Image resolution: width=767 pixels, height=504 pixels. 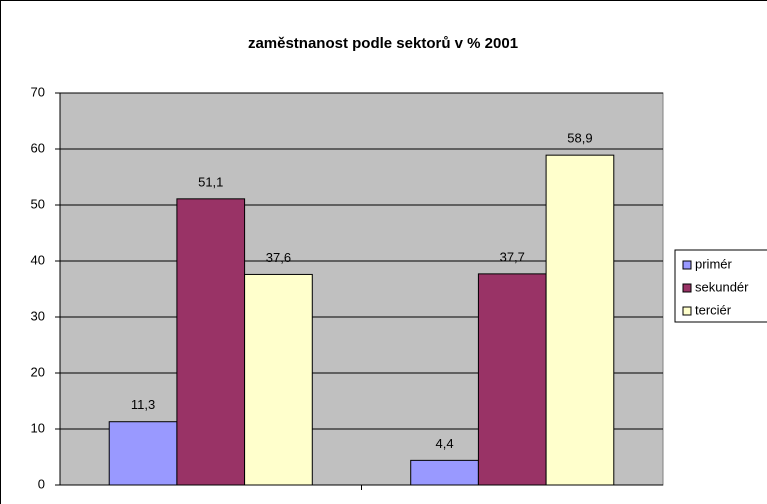 What do you see at coordinates (713, 309) in the screenshot?
I see `legend-label: terciér` at bounding box center [713, 309].